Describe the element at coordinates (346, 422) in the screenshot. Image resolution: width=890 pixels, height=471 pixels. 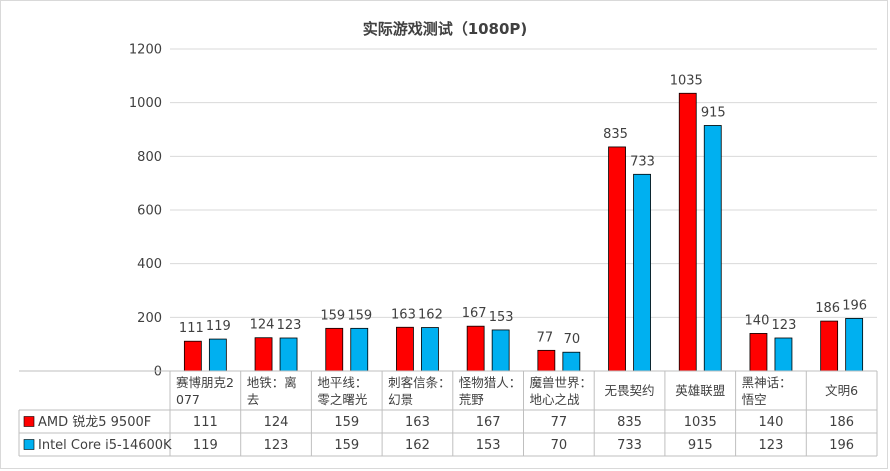
I see `table-value-series1-2: 159` at that location.